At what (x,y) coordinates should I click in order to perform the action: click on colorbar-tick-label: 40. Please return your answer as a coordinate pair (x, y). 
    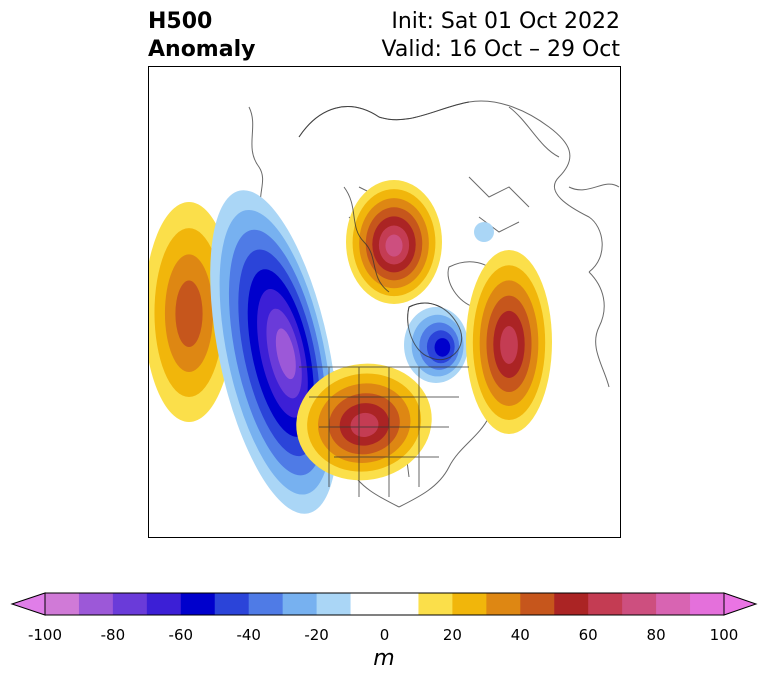
    Looking at the image, I should click on (520, 635).